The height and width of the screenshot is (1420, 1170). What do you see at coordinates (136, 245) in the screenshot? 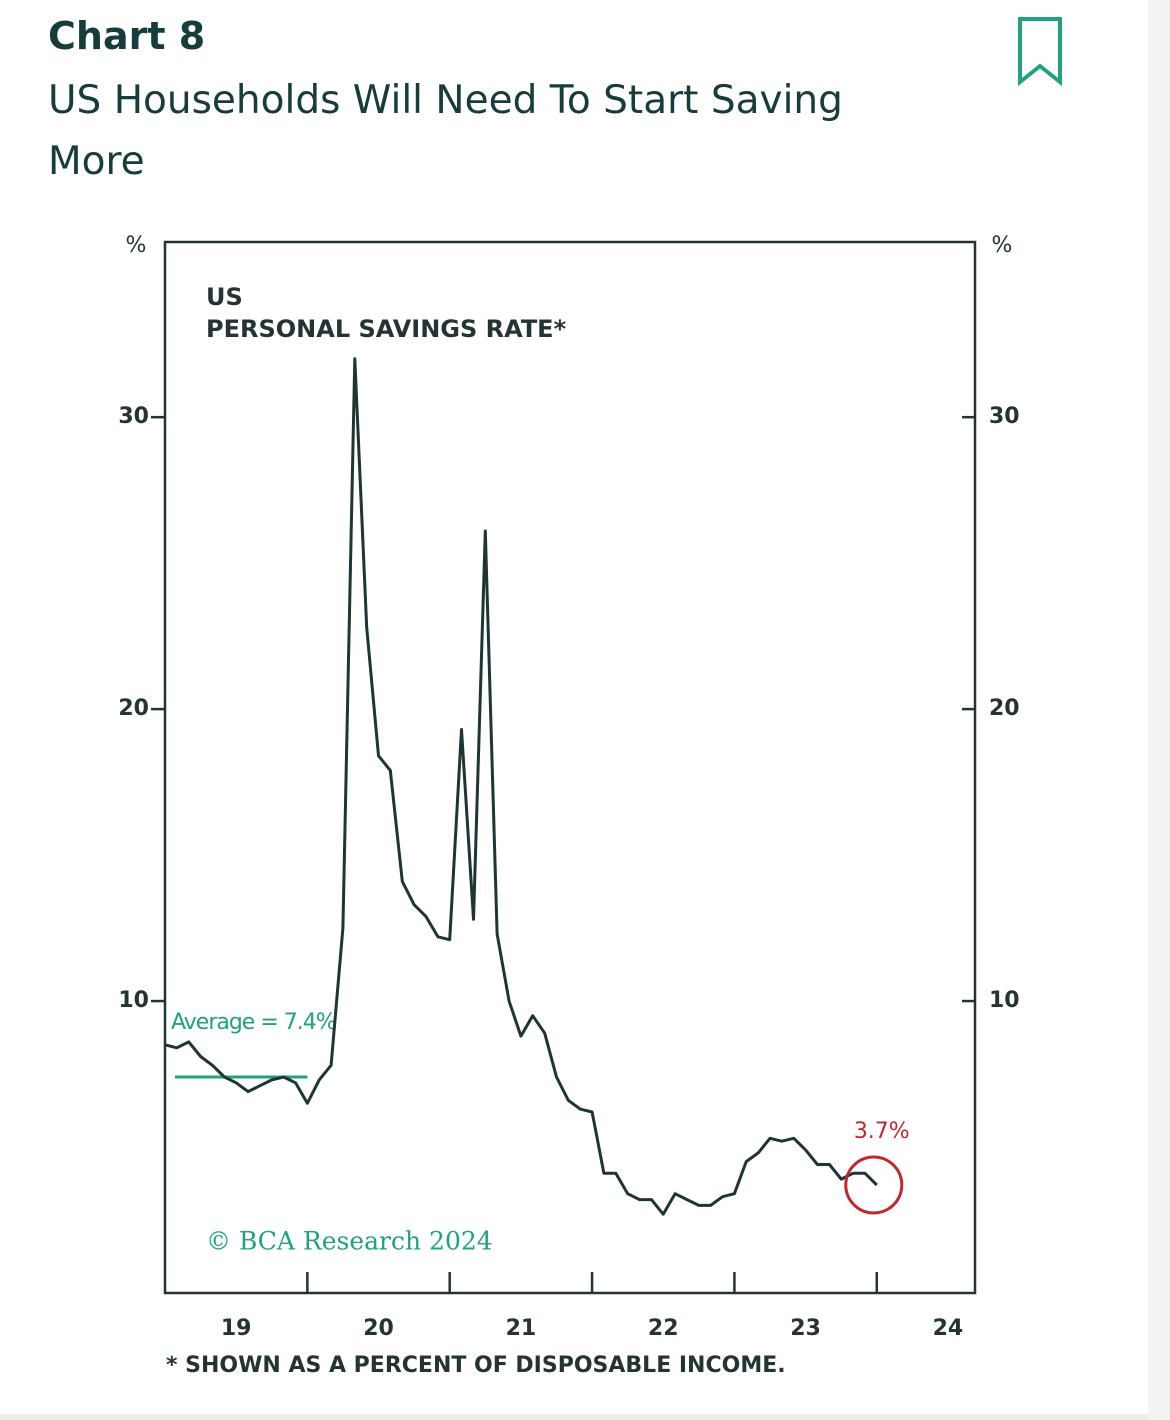
I see `y-unit: %` at bounding box center [136, 245].